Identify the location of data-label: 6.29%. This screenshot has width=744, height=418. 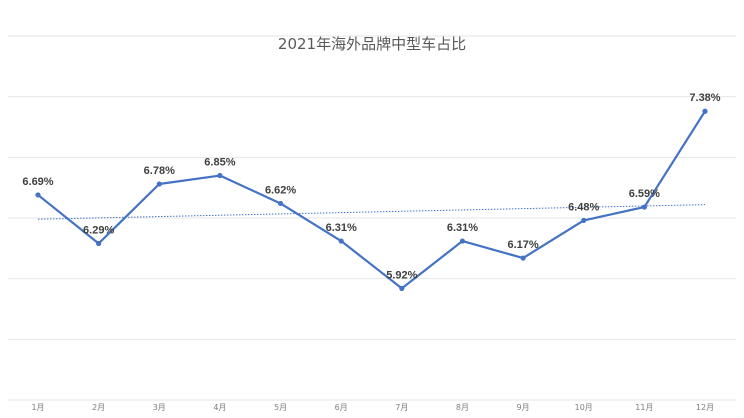
(98, 230).